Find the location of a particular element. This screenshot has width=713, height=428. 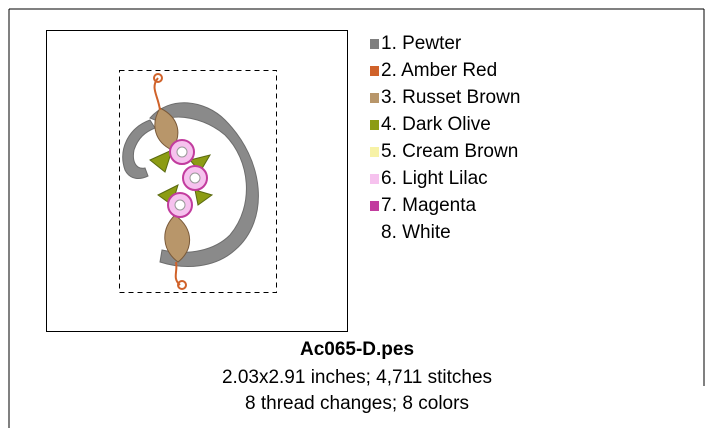

thread-label: 8. White is located at coordinates (416, 232).